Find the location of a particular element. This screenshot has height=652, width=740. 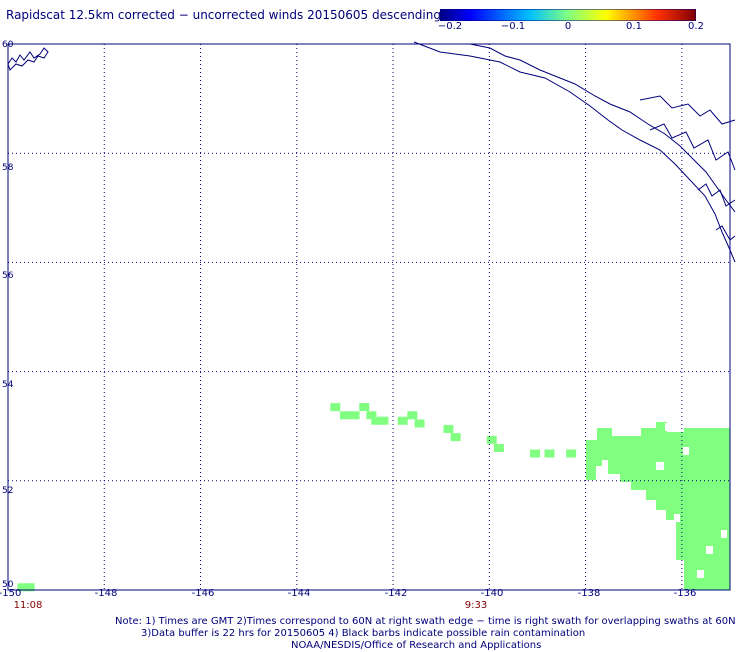

coastline-west is located at coordinates (28, 59).